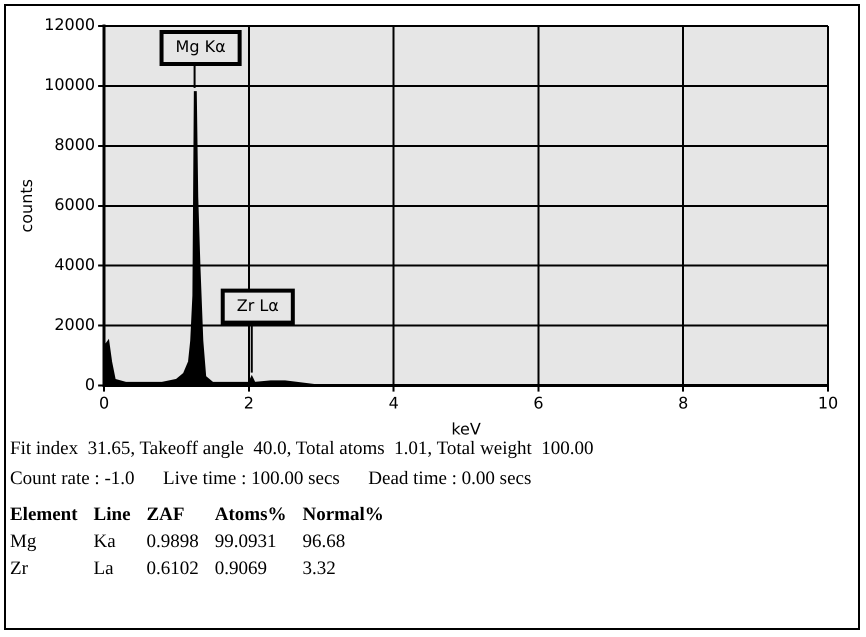  I want to click on text: Fit index 31.65, Takeoff angle 40.0, Total atoms 1.01, Total weight 100.00, so click(302, 449).